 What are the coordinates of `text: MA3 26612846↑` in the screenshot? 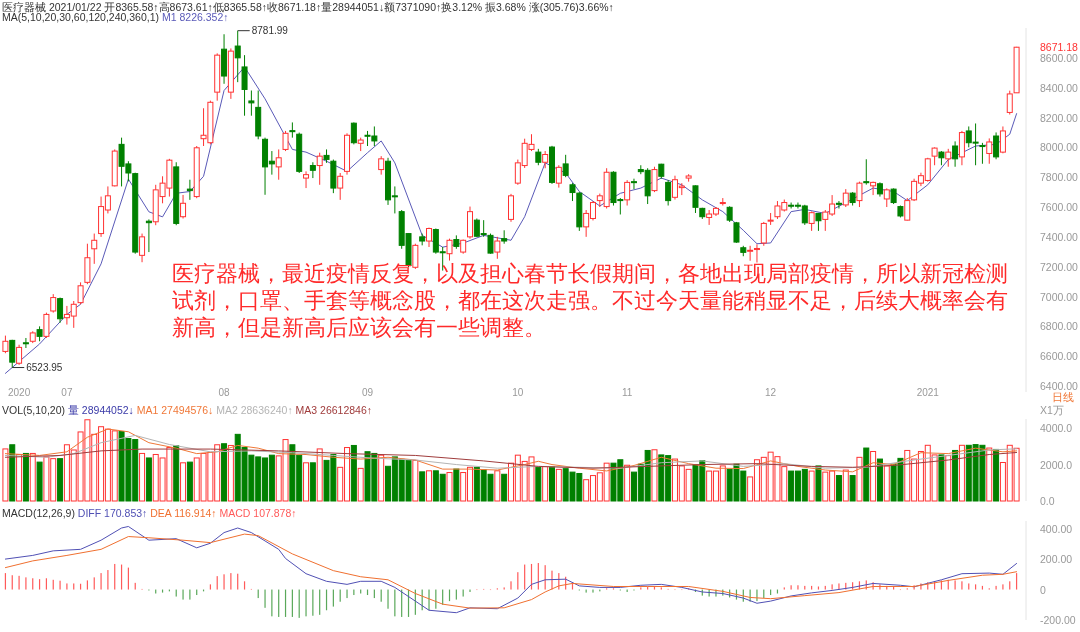 It's located at (334, 410).